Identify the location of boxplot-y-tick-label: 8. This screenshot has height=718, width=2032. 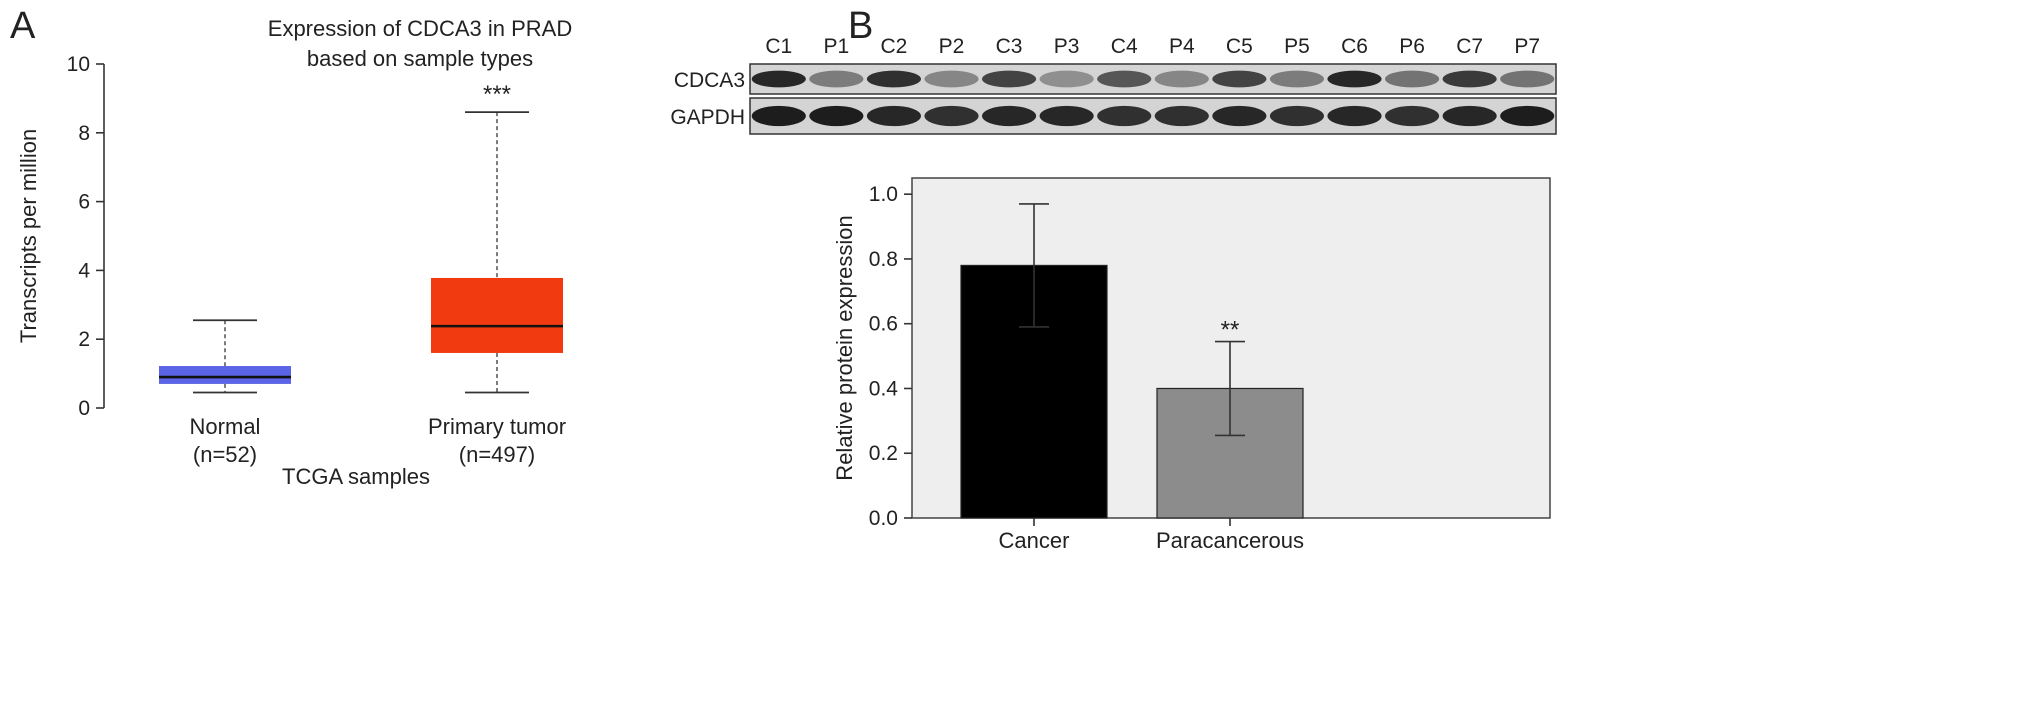
(84, 133).